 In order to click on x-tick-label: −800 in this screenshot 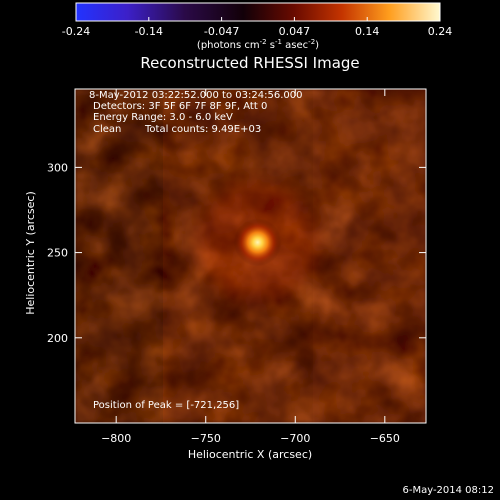, I will do `click(116, 438)`.